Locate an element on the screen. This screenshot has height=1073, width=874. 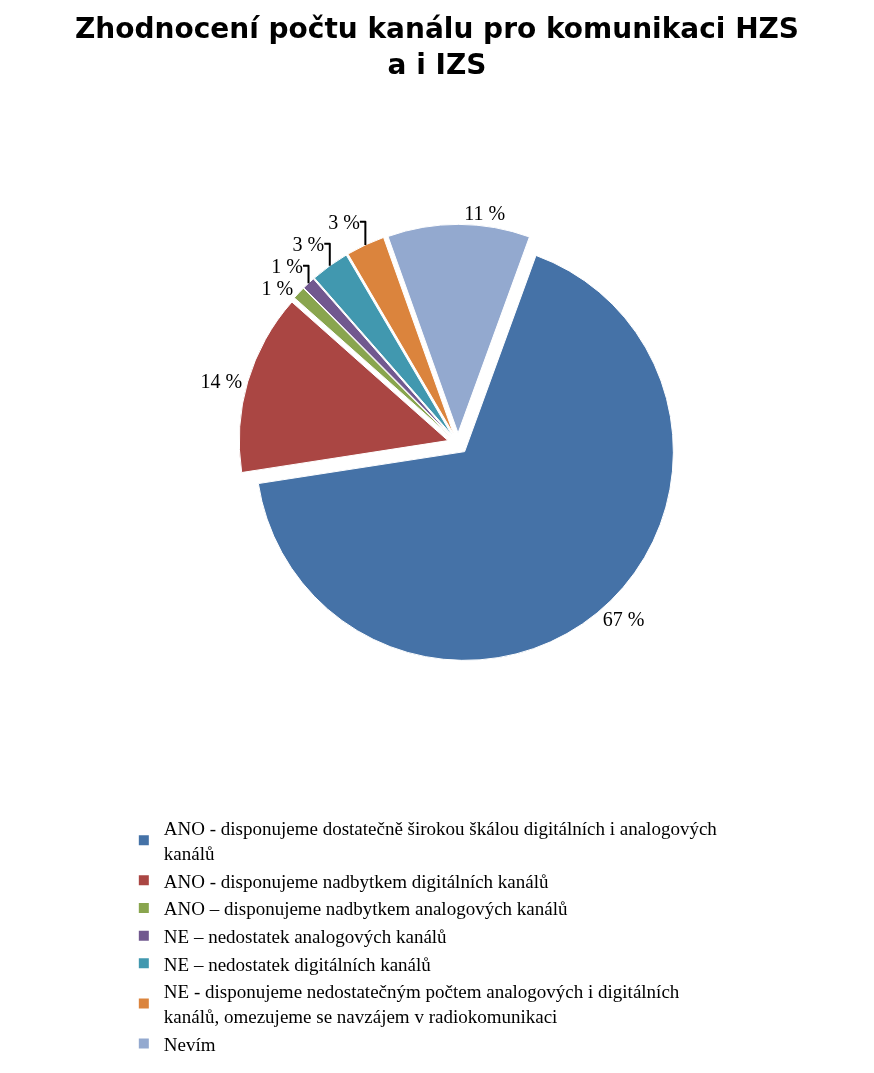
legend-label: ANO – disponujeme nadbytkem analogových kanálů is located at coordinates (365, 909).